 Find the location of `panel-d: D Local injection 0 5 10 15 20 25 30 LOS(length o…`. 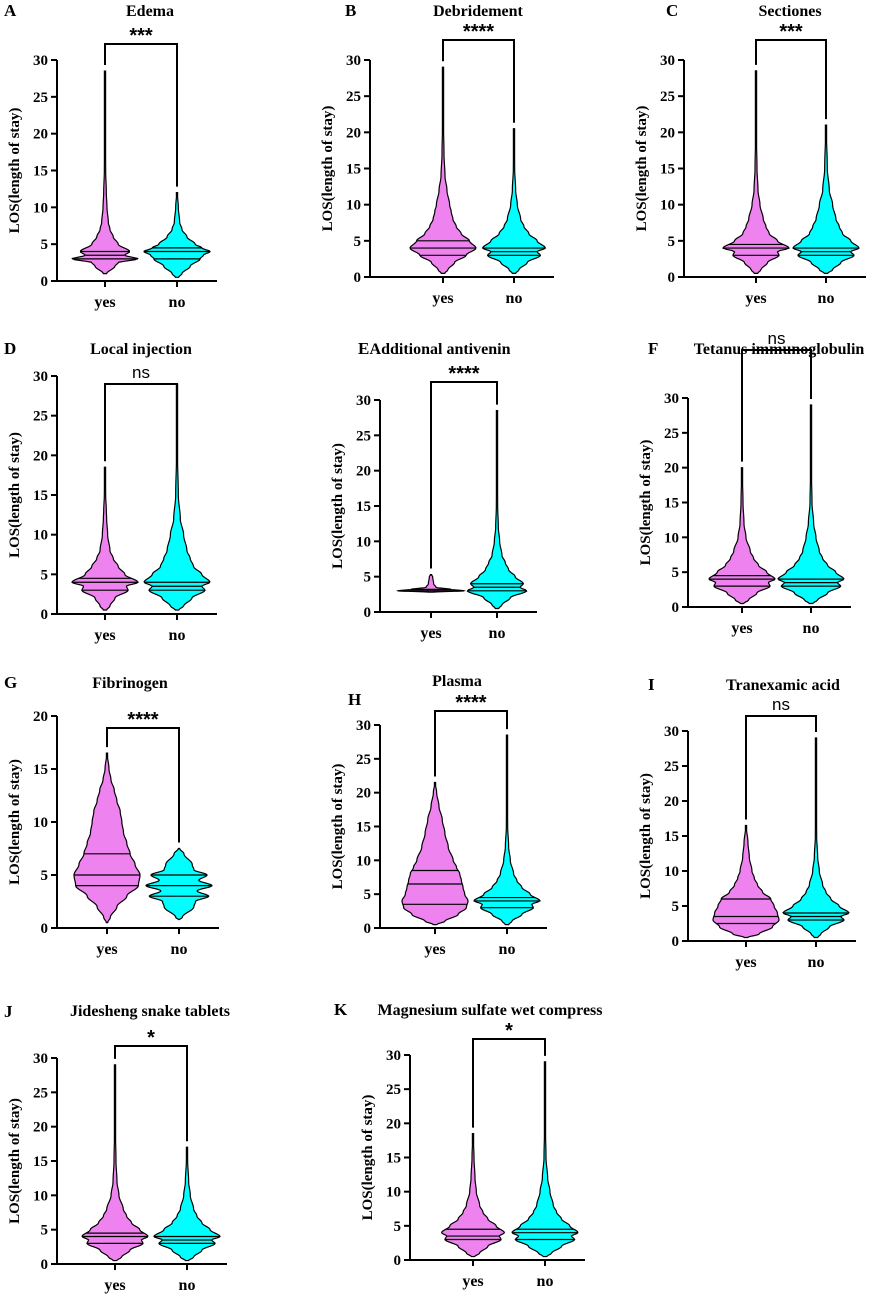

panel-d: D Local injection 0 5 10 15 20 25 30 LOS(length o… is located at coordinates (110, 491).